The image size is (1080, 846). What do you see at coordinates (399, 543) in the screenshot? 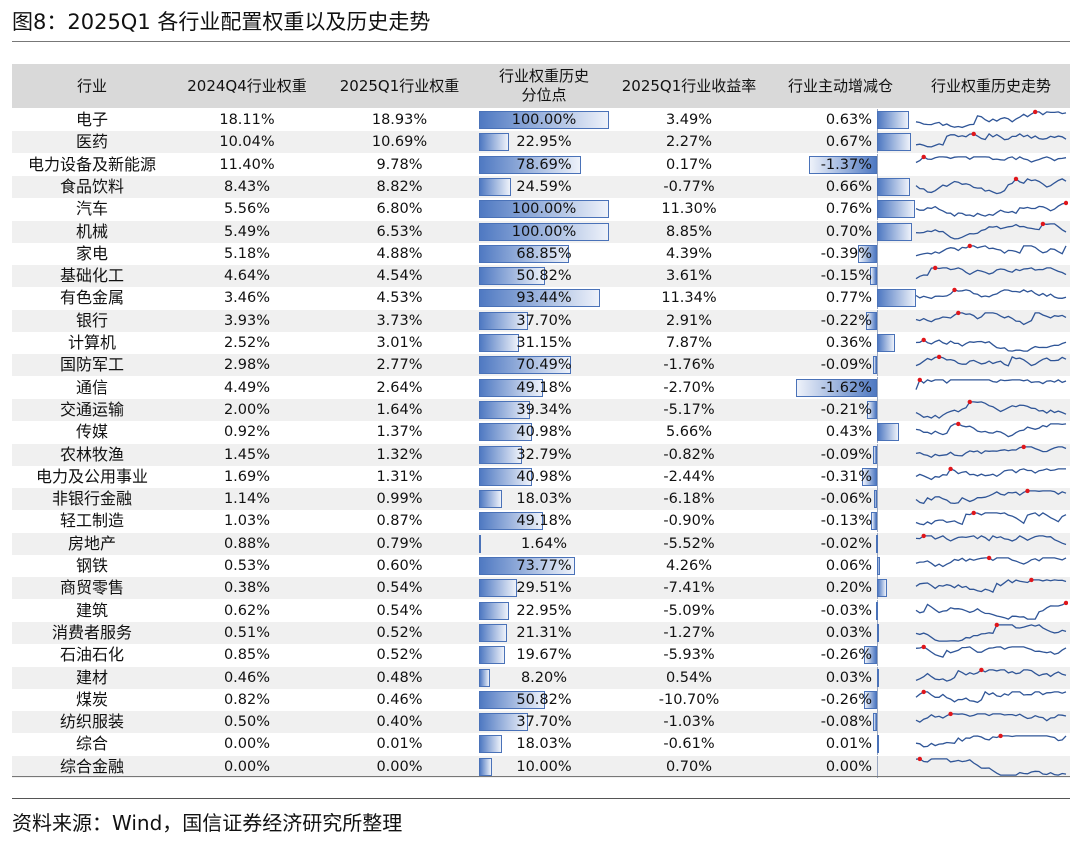
I see `weight-2025q1: 0.79%` at bounding box center [399, 543].